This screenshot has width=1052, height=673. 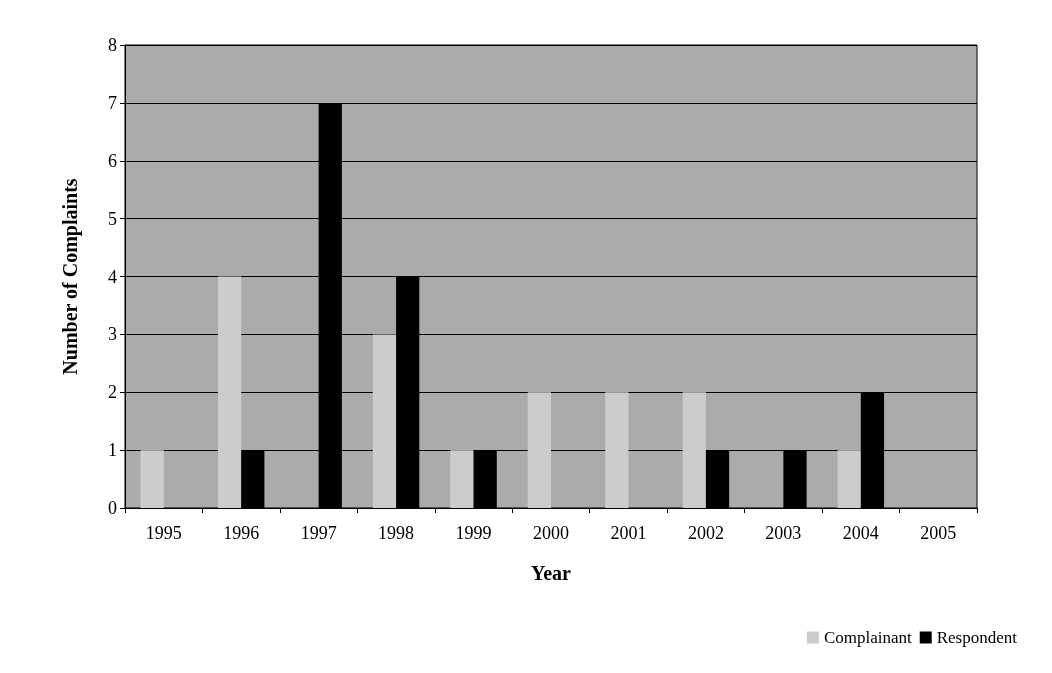 I want to click on y-tick-label: 7, so click(x=112, y=102).